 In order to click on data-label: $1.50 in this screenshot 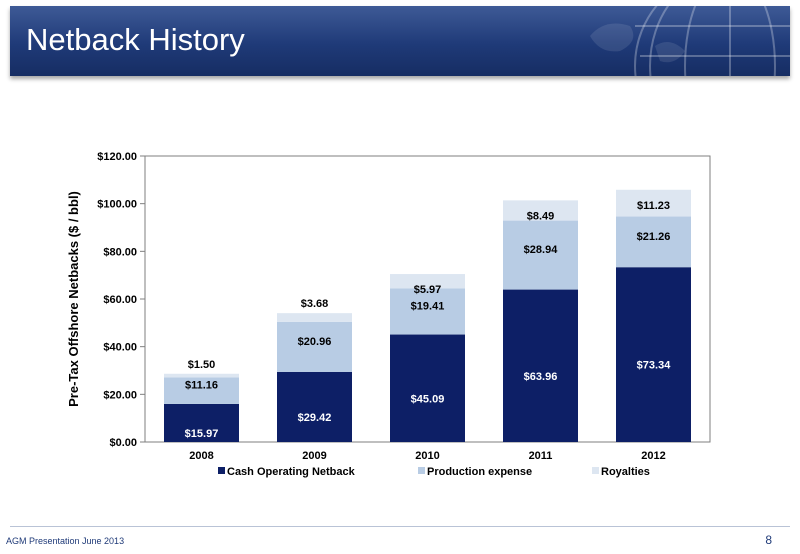, I will do `click(202, 365)`.